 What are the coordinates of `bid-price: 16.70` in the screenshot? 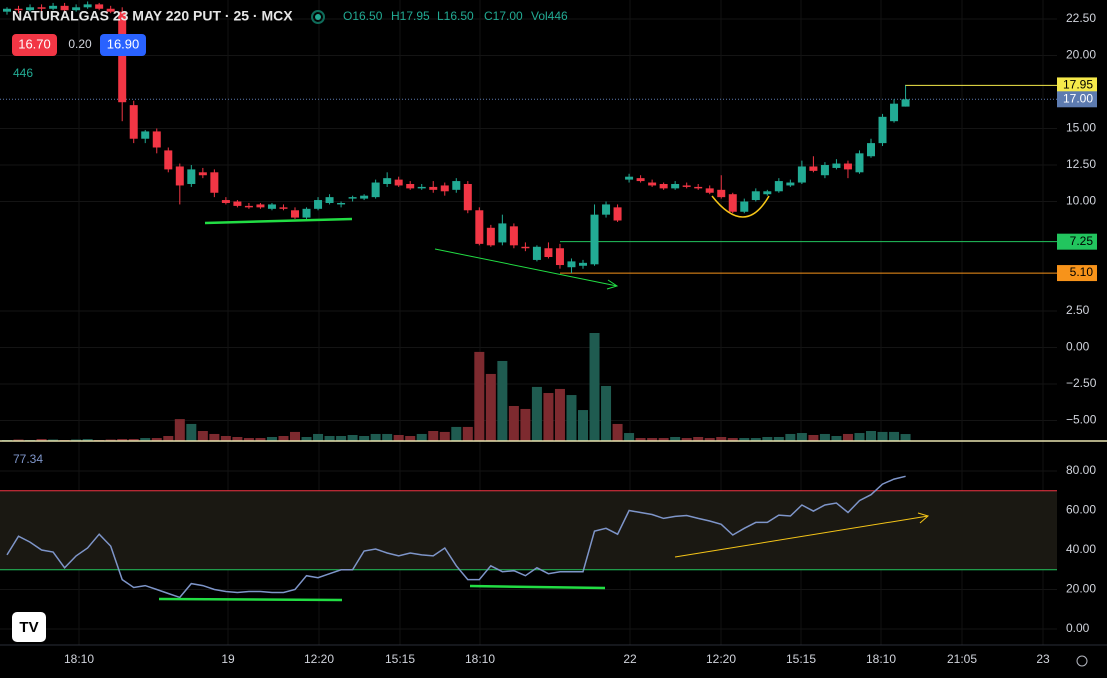 It's located at (34, 43).